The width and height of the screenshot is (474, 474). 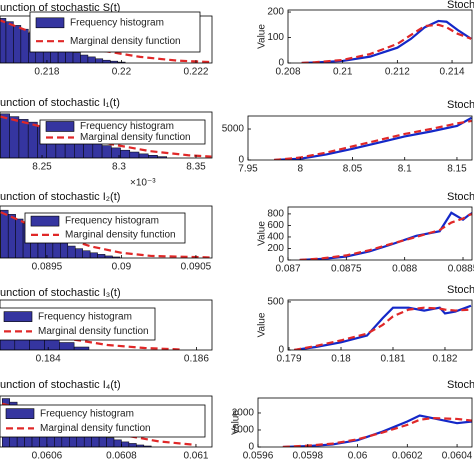 I want to click on chart-title: unction of stochastic S(t), so click(x=60, y=8).